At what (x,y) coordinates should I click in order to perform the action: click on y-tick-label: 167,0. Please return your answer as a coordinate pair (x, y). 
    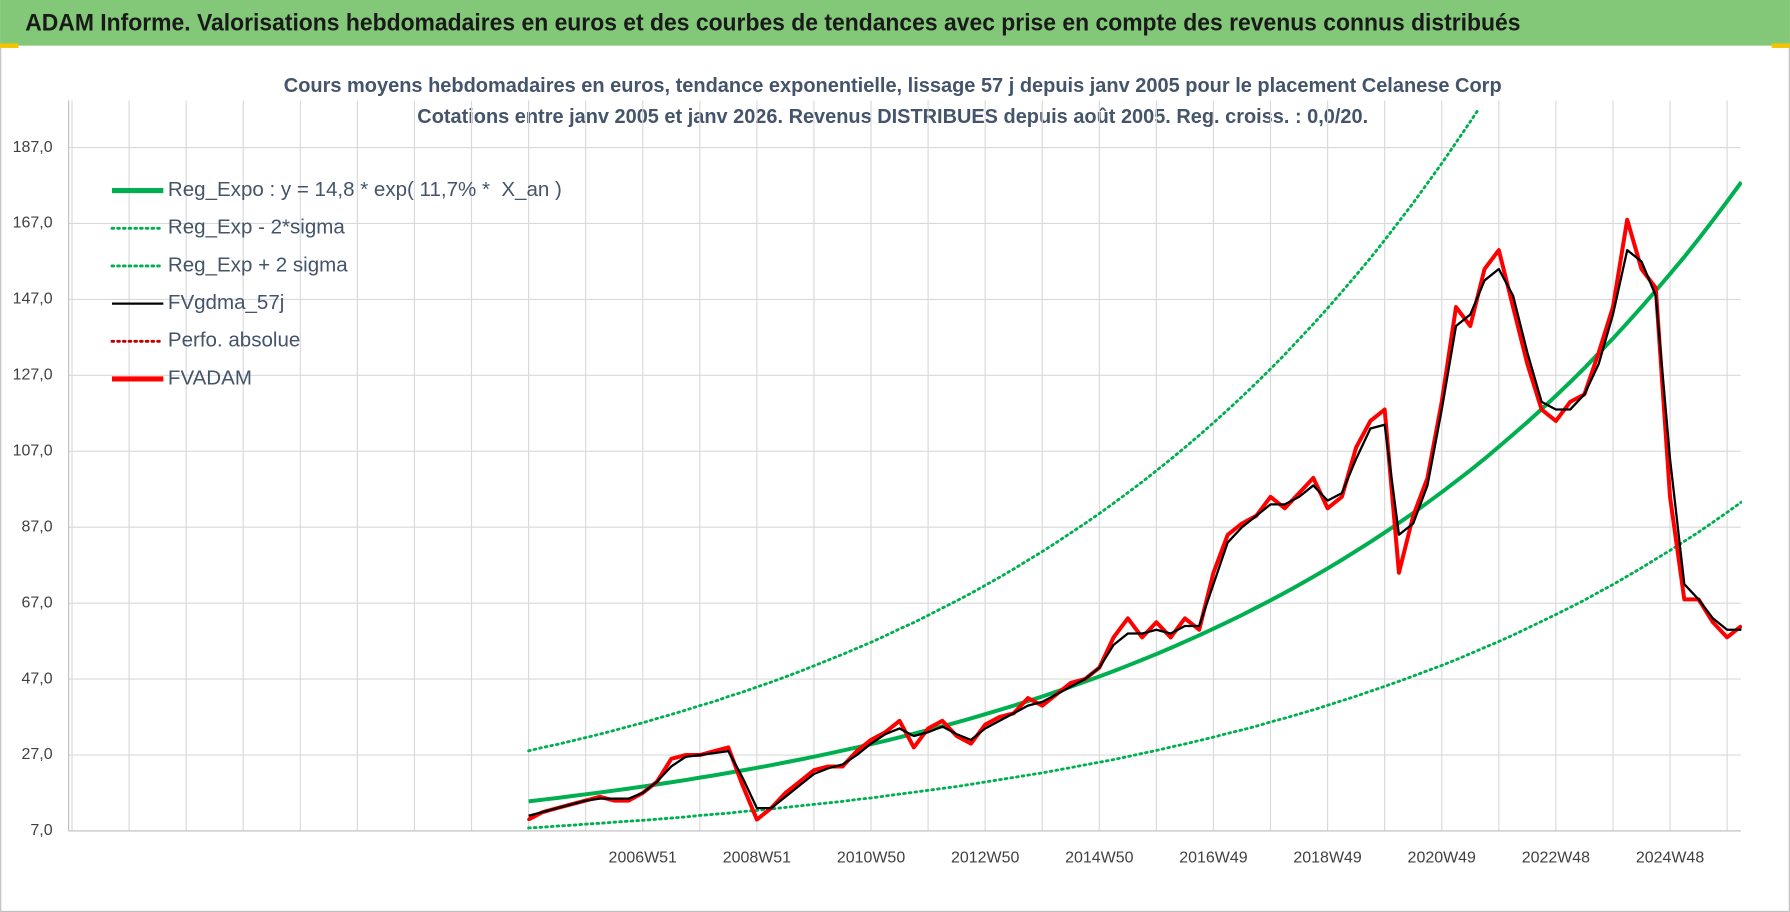
    Looking at the image, I should click on (33, 223).